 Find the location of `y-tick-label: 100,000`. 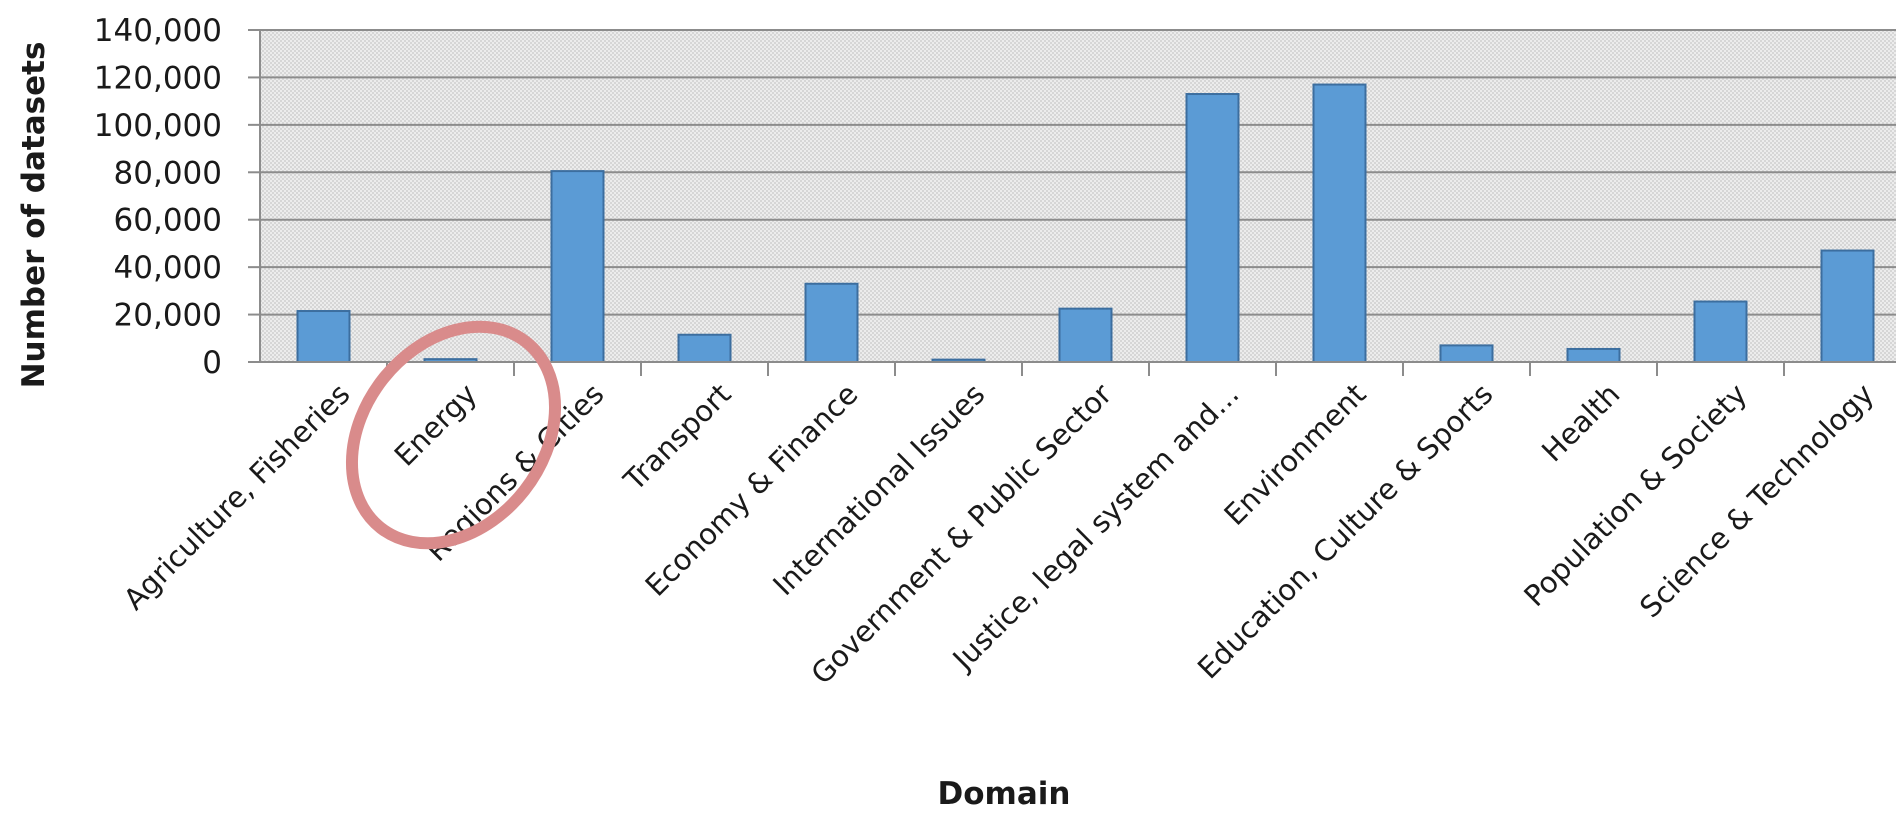

y-tick-label: 100,000 is located at coordinates (158, 126).